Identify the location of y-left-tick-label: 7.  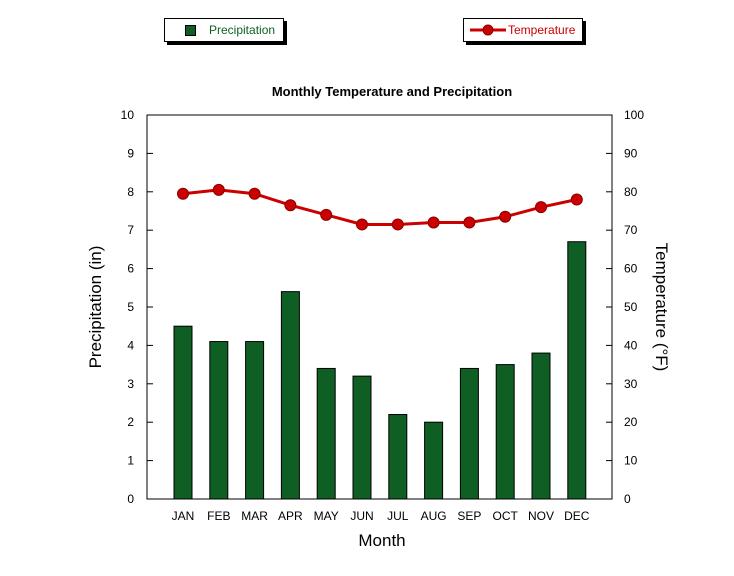
(130, 230).